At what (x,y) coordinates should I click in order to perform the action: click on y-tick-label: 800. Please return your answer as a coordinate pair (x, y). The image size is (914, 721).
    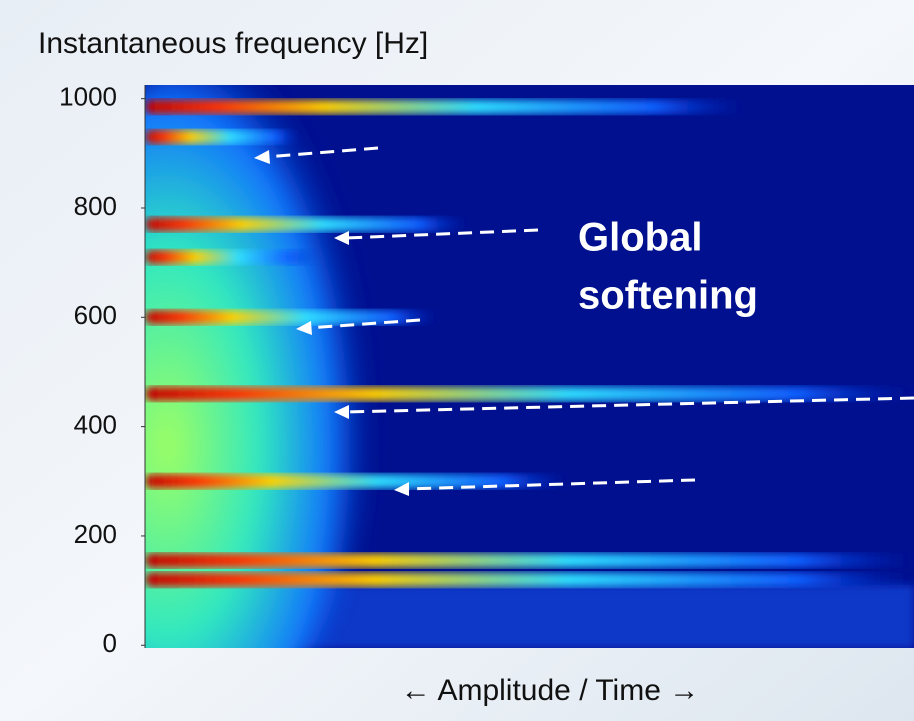
    Looking at the image, I should click on (95, 206).